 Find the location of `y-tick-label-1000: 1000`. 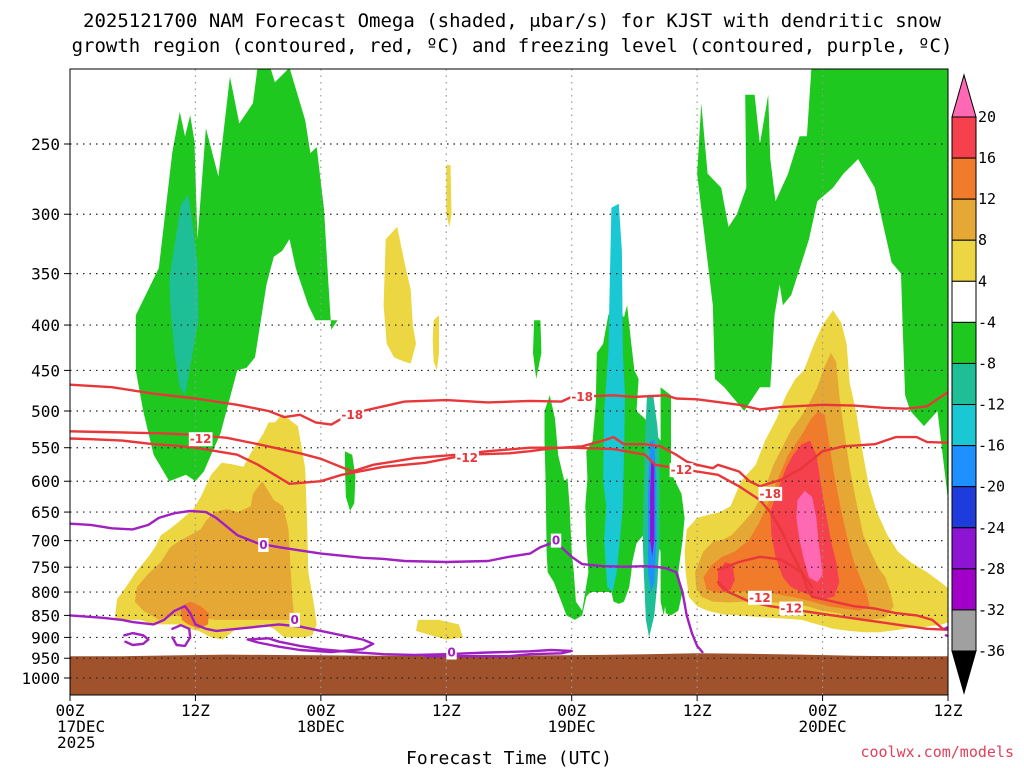

y-tick-label-1000: 1000 is located at coordinates (40, 678).